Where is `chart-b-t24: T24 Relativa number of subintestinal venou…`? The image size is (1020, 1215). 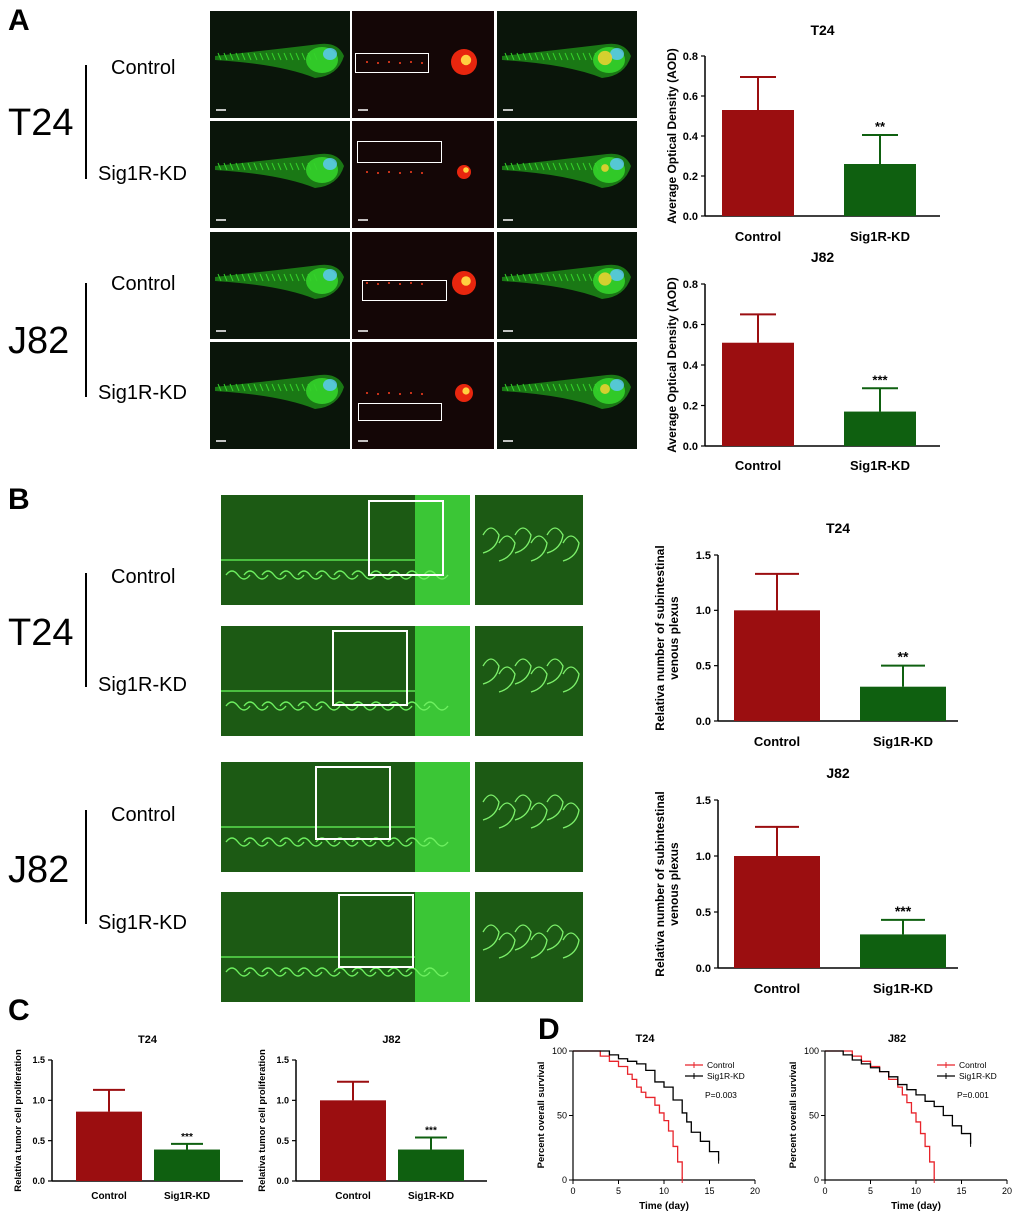
chart-b-t24: T24 Relativa number of subintestinal venou… is located at coordinates (805, 634).